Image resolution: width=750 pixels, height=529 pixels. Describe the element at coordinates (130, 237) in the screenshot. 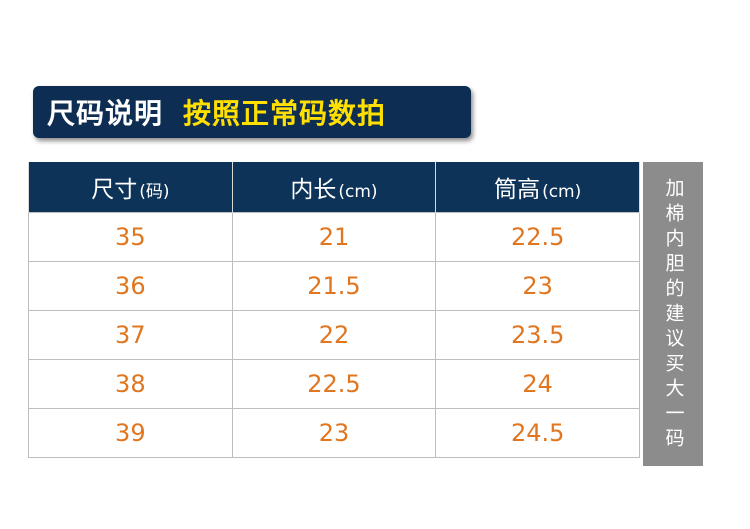

I see `cell-size: 35` at that location.